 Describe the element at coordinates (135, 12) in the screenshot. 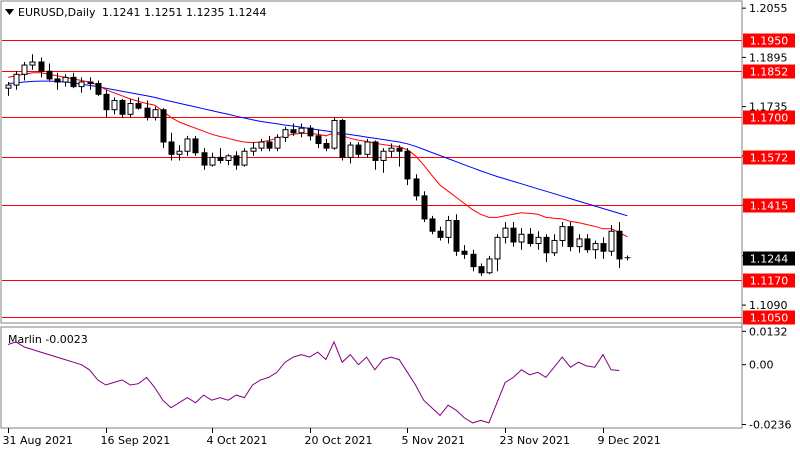

I see `chart-header: EURUSD,Daily 1.1241 1.1251 1.1235 1.1244` at that location.